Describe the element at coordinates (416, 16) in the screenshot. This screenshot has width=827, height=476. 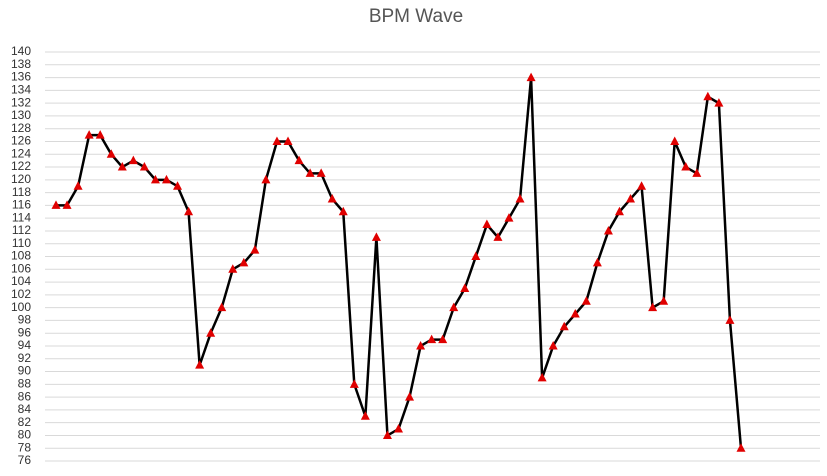
I see `chart-title: BPM Wave` at that location.